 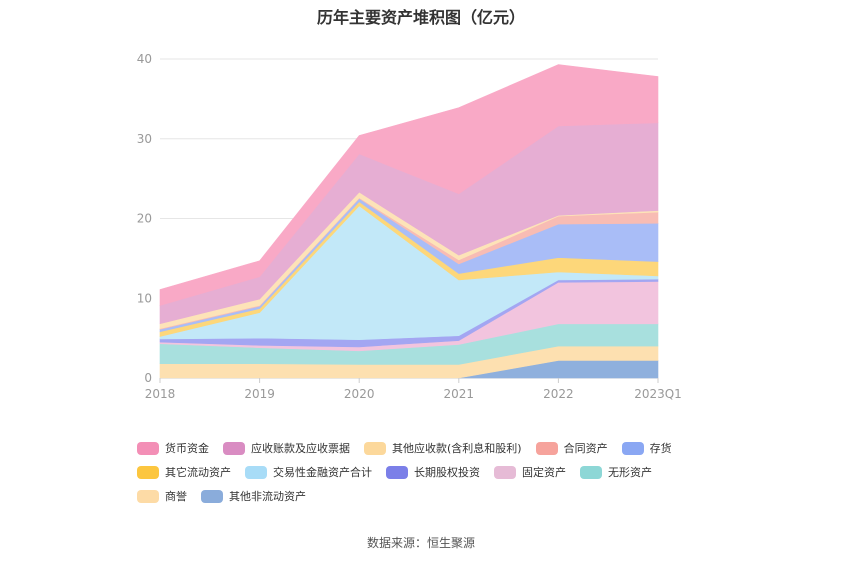 What do you see at coordinates (187, 448) in the screenshot?
I see `legend-label: 货币资金` at bounding box center [187, 448].